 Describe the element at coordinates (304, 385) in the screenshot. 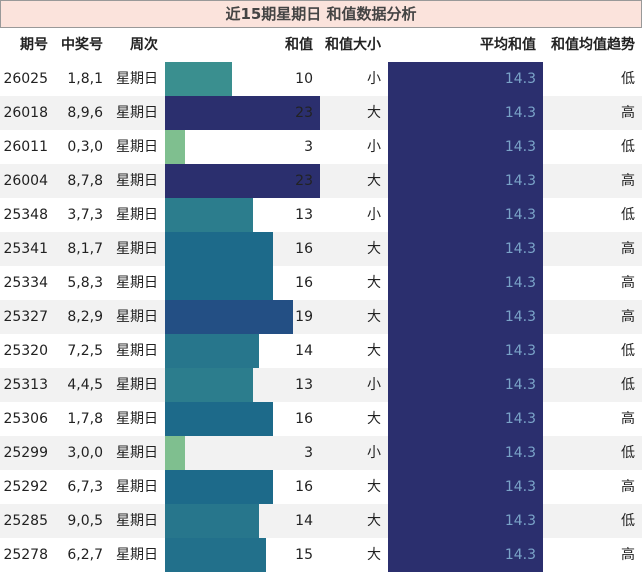

I see `cell-text: 13` at that location.